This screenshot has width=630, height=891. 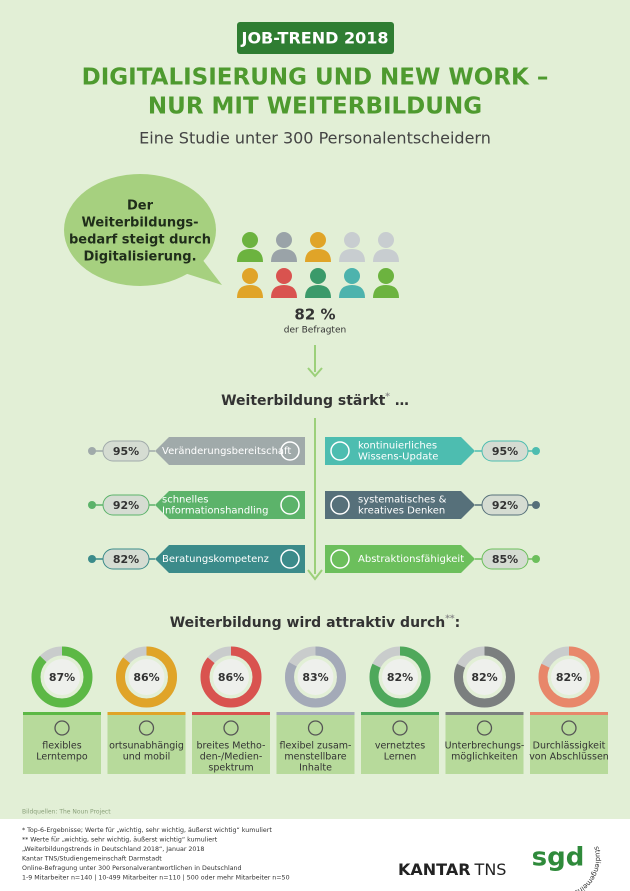 What do you see at coordinates (315, 331) in the screenshot?
I see `share-caption: der Befragten` at bounding box center [315, 331].